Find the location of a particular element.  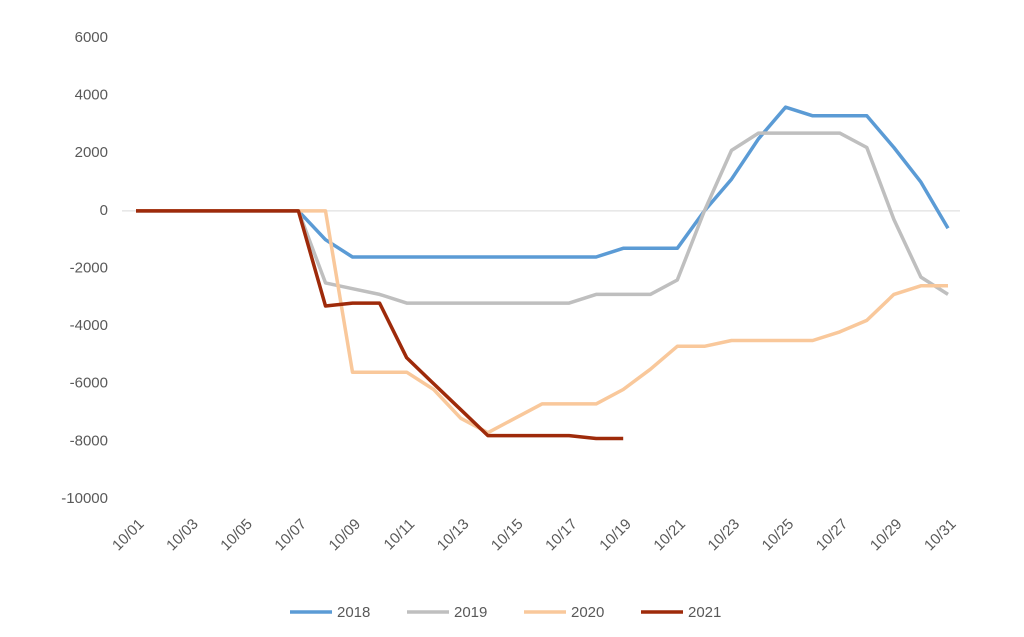

x-tick-label: 10/05 is located at coordinates (236, 535).